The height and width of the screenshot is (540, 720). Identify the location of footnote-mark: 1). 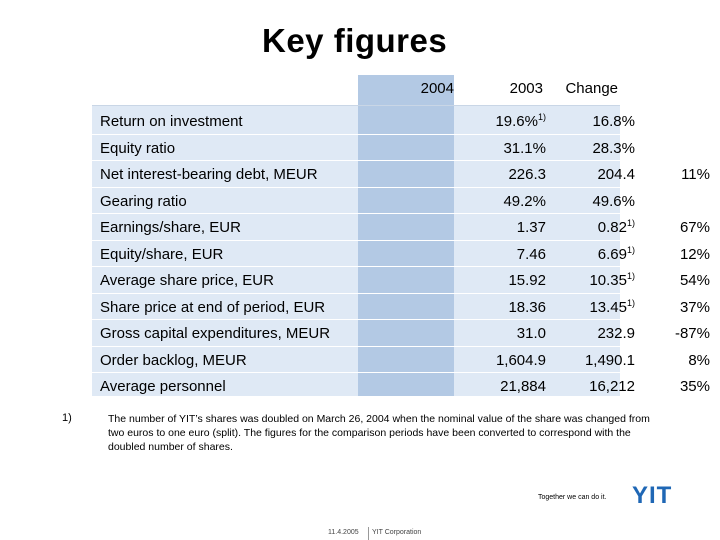
(67, 418).